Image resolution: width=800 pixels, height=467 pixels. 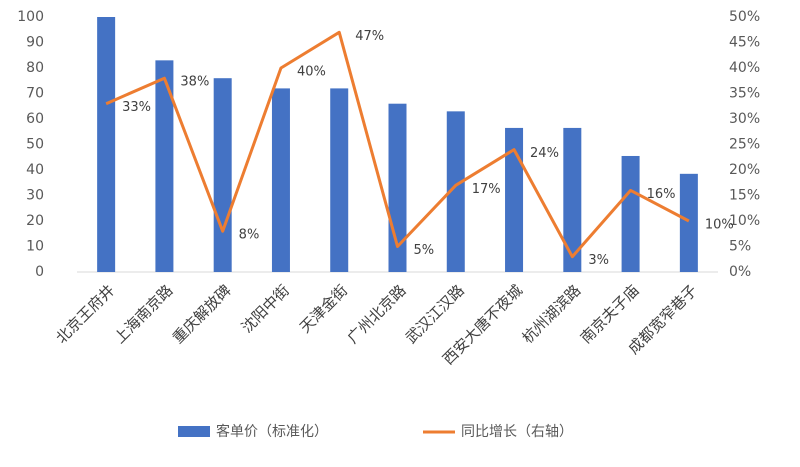 I want to click on y-tick-label: 70, so click(x=35, y=94).